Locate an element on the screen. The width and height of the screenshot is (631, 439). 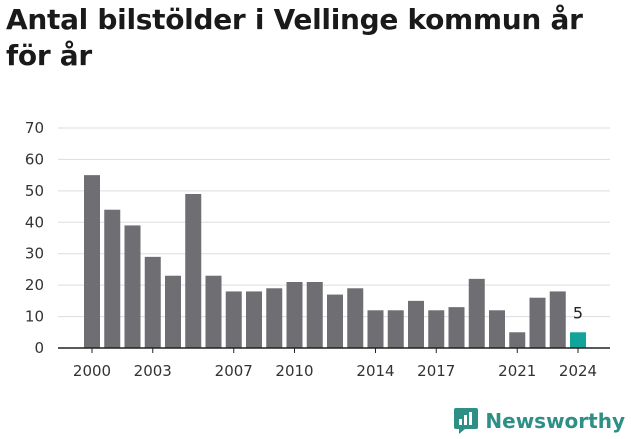
x-tick-label: 2007 is located at coordinates (234, 371).